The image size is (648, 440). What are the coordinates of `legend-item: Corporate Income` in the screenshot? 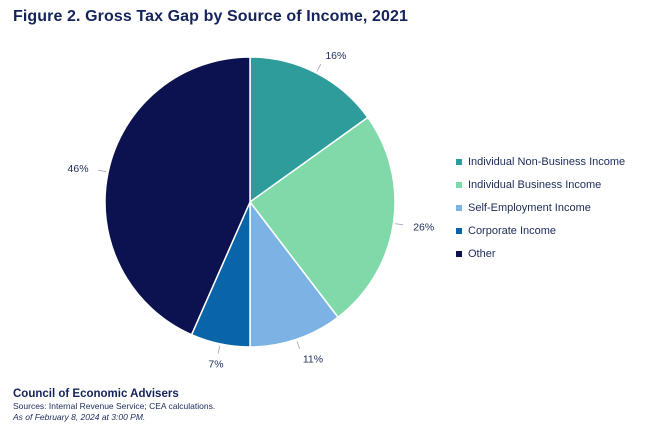 It's located at (540, 230).